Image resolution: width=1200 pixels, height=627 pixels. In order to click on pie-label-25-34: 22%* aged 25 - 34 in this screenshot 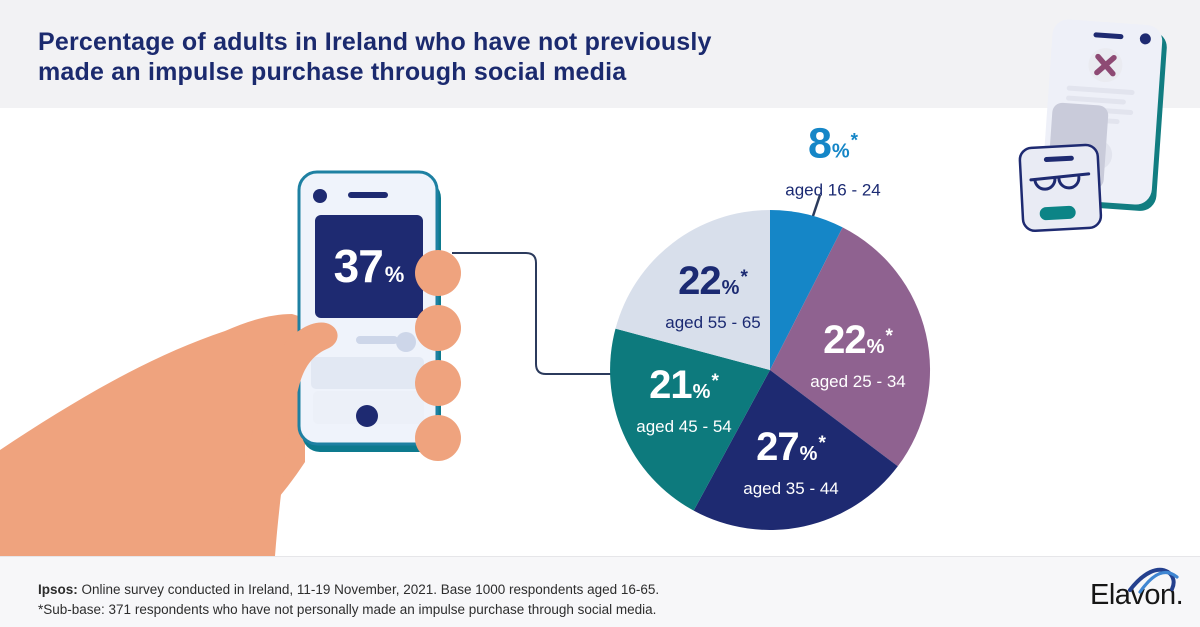, I will do `click(858, 354)`.